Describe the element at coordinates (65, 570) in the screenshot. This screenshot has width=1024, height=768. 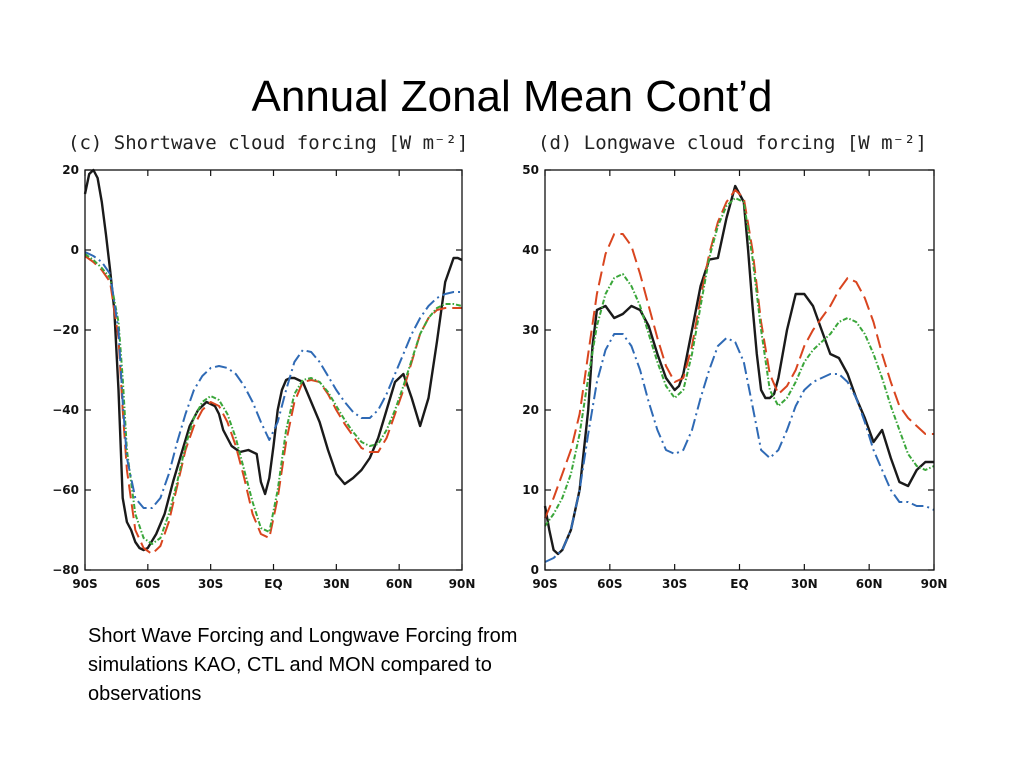
I see `shortwave-y-tick-label: −80` at that location.